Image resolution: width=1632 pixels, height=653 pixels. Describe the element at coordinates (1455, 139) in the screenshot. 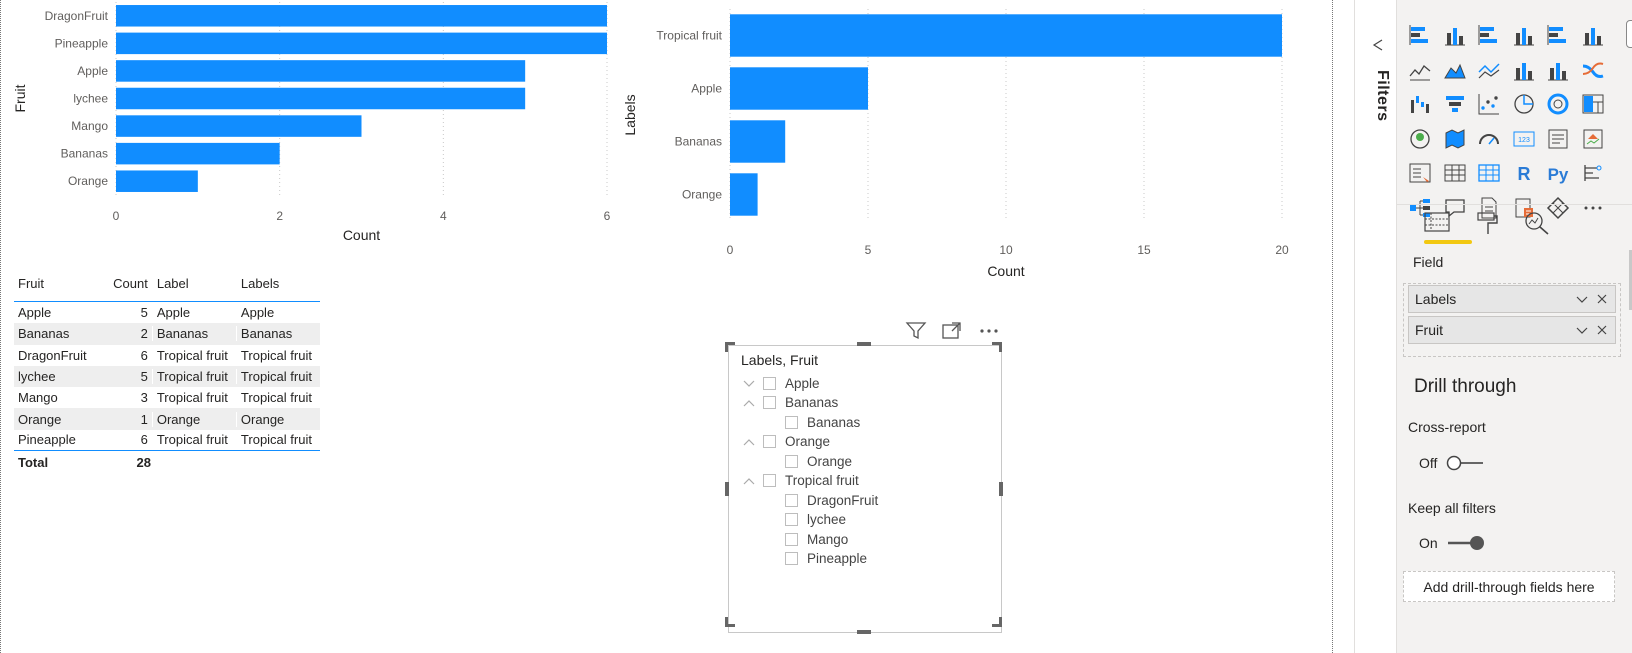

I see `filled-map-icon` at that location.